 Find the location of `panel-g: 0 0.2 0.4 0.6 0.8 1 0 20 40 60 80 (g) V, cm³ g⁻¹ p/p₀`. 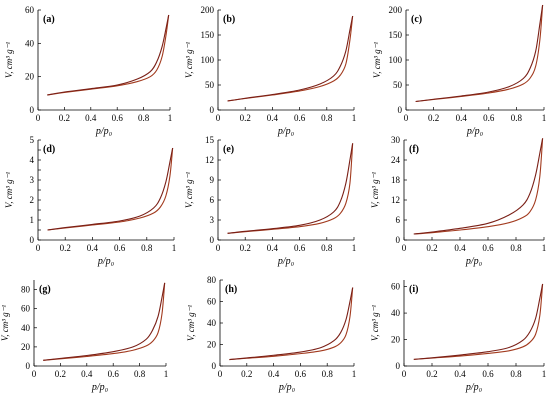

panel-g: 0 0.2 0.4 0.6 0.8 1 0 20 40 60 80 (g) V, cm³ g⁻¹ p/p₀ is located at coordinates (84, 336).